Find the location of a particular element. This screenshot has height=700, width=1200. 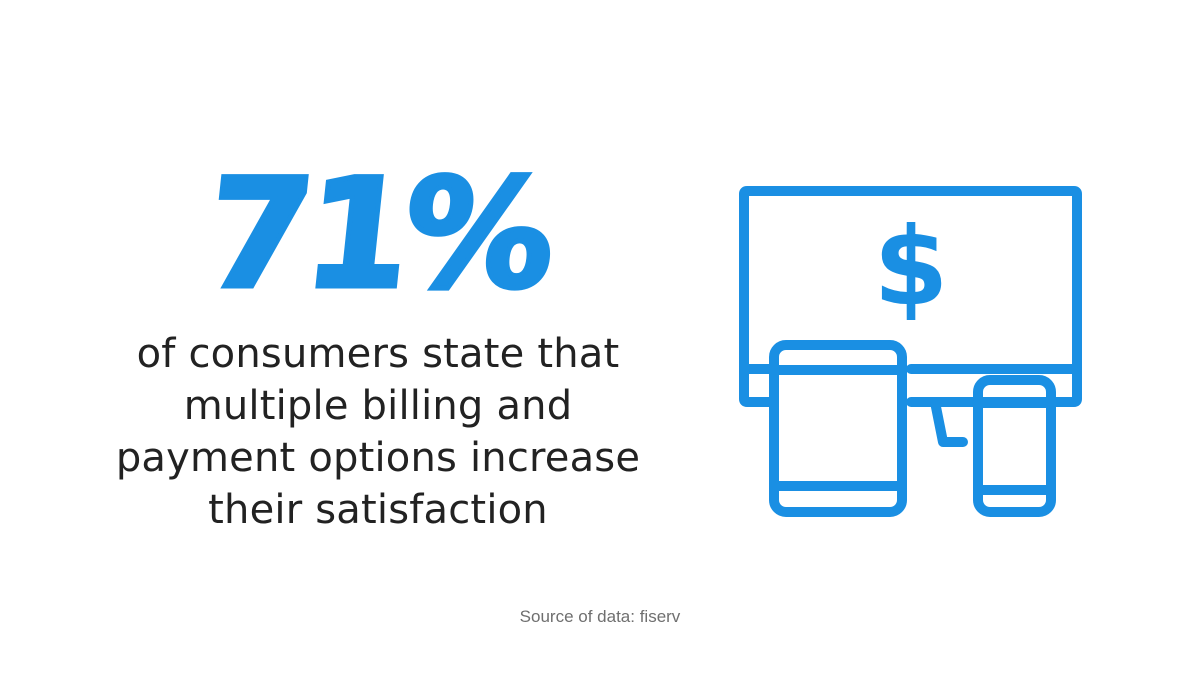

dollar-sign-icon: $ is located at coordinates (910, 267).